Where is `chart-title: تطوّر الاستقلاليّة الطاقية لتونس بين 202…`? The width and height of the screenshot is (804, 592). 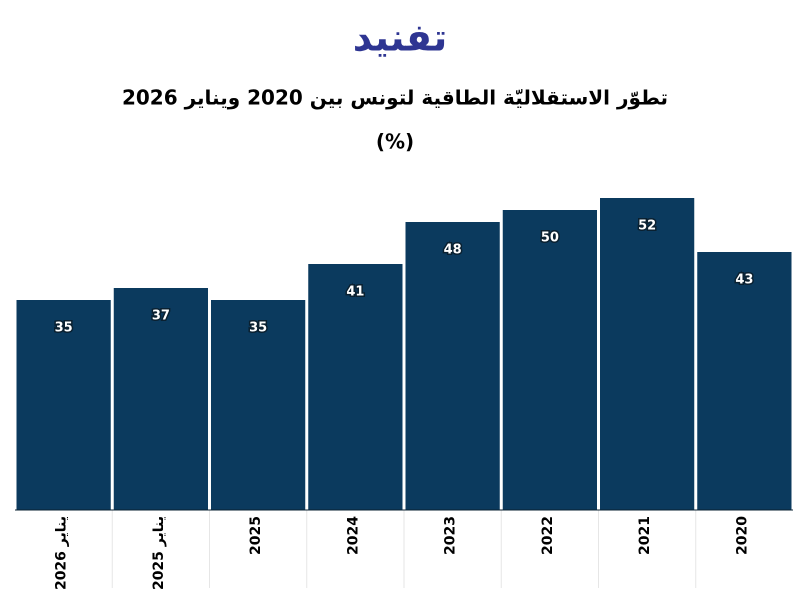
chart-title: تطوّر الاستقلاليّة الطاقية لتونس بين 202… is located at coordinates (395, 98).